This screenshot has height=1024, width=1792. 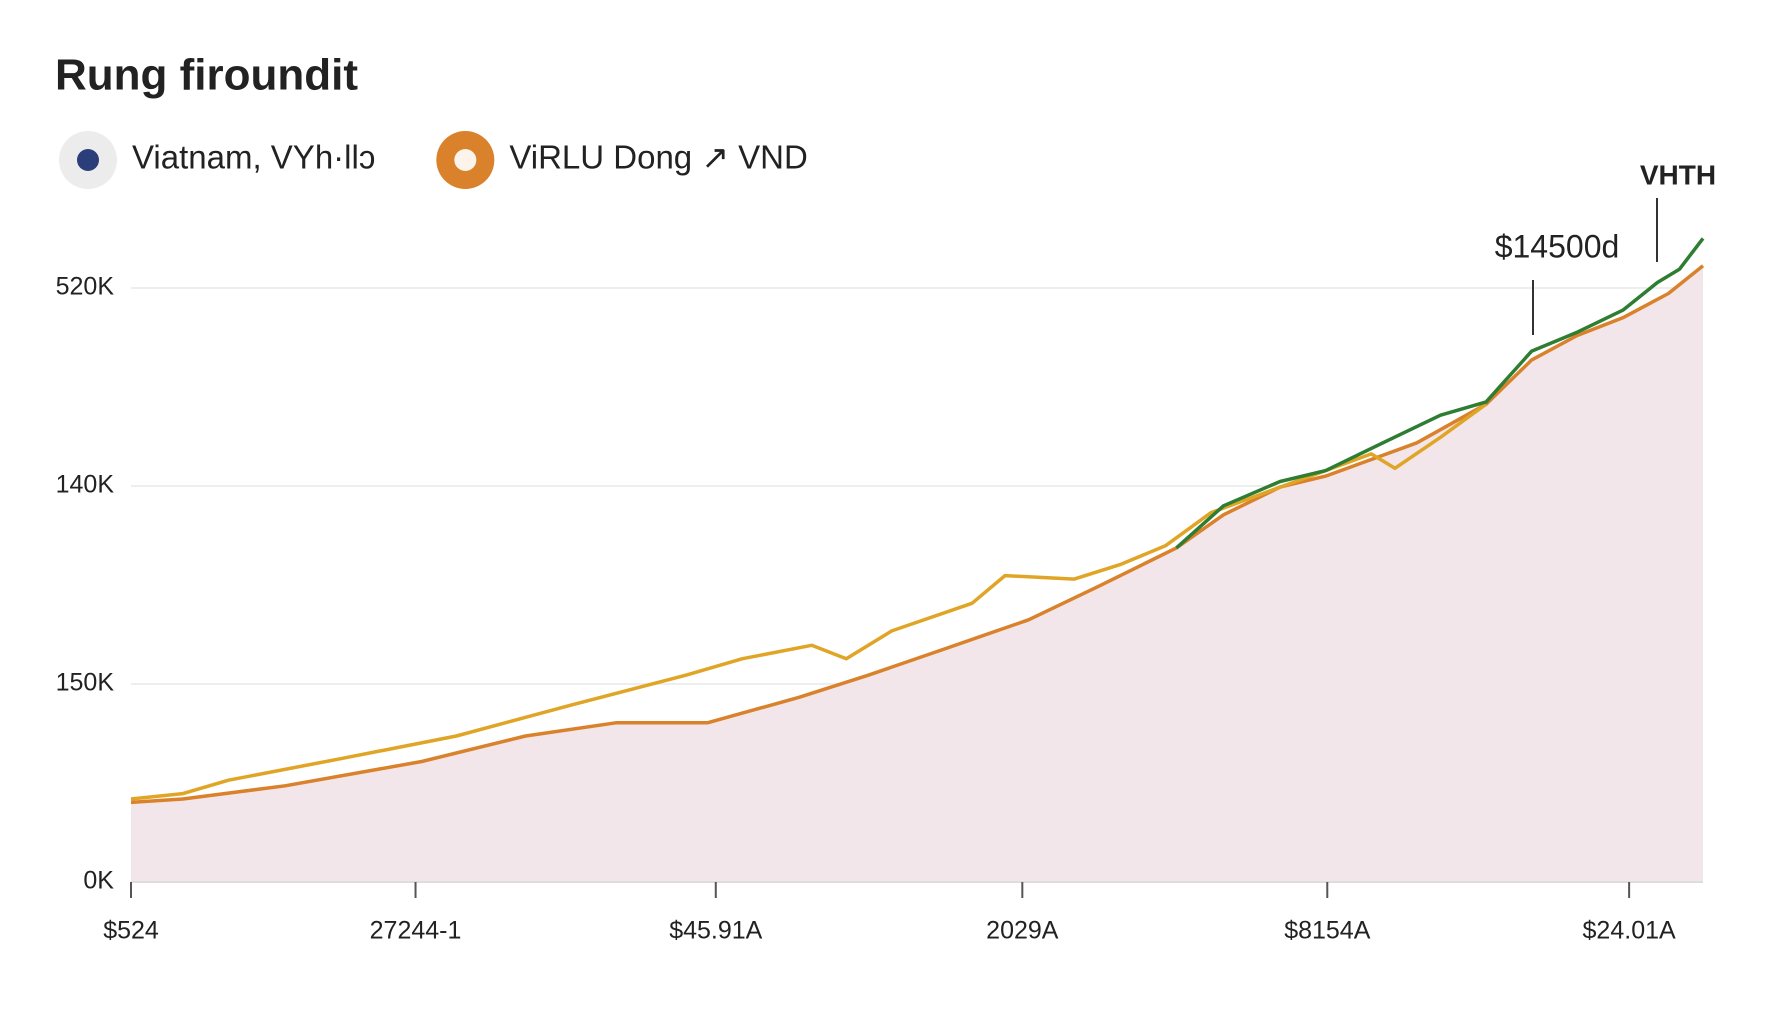 What do you see at coordinates (1440, 393) in the screenshot?
I see `line` at bounding box center [1440, 393].